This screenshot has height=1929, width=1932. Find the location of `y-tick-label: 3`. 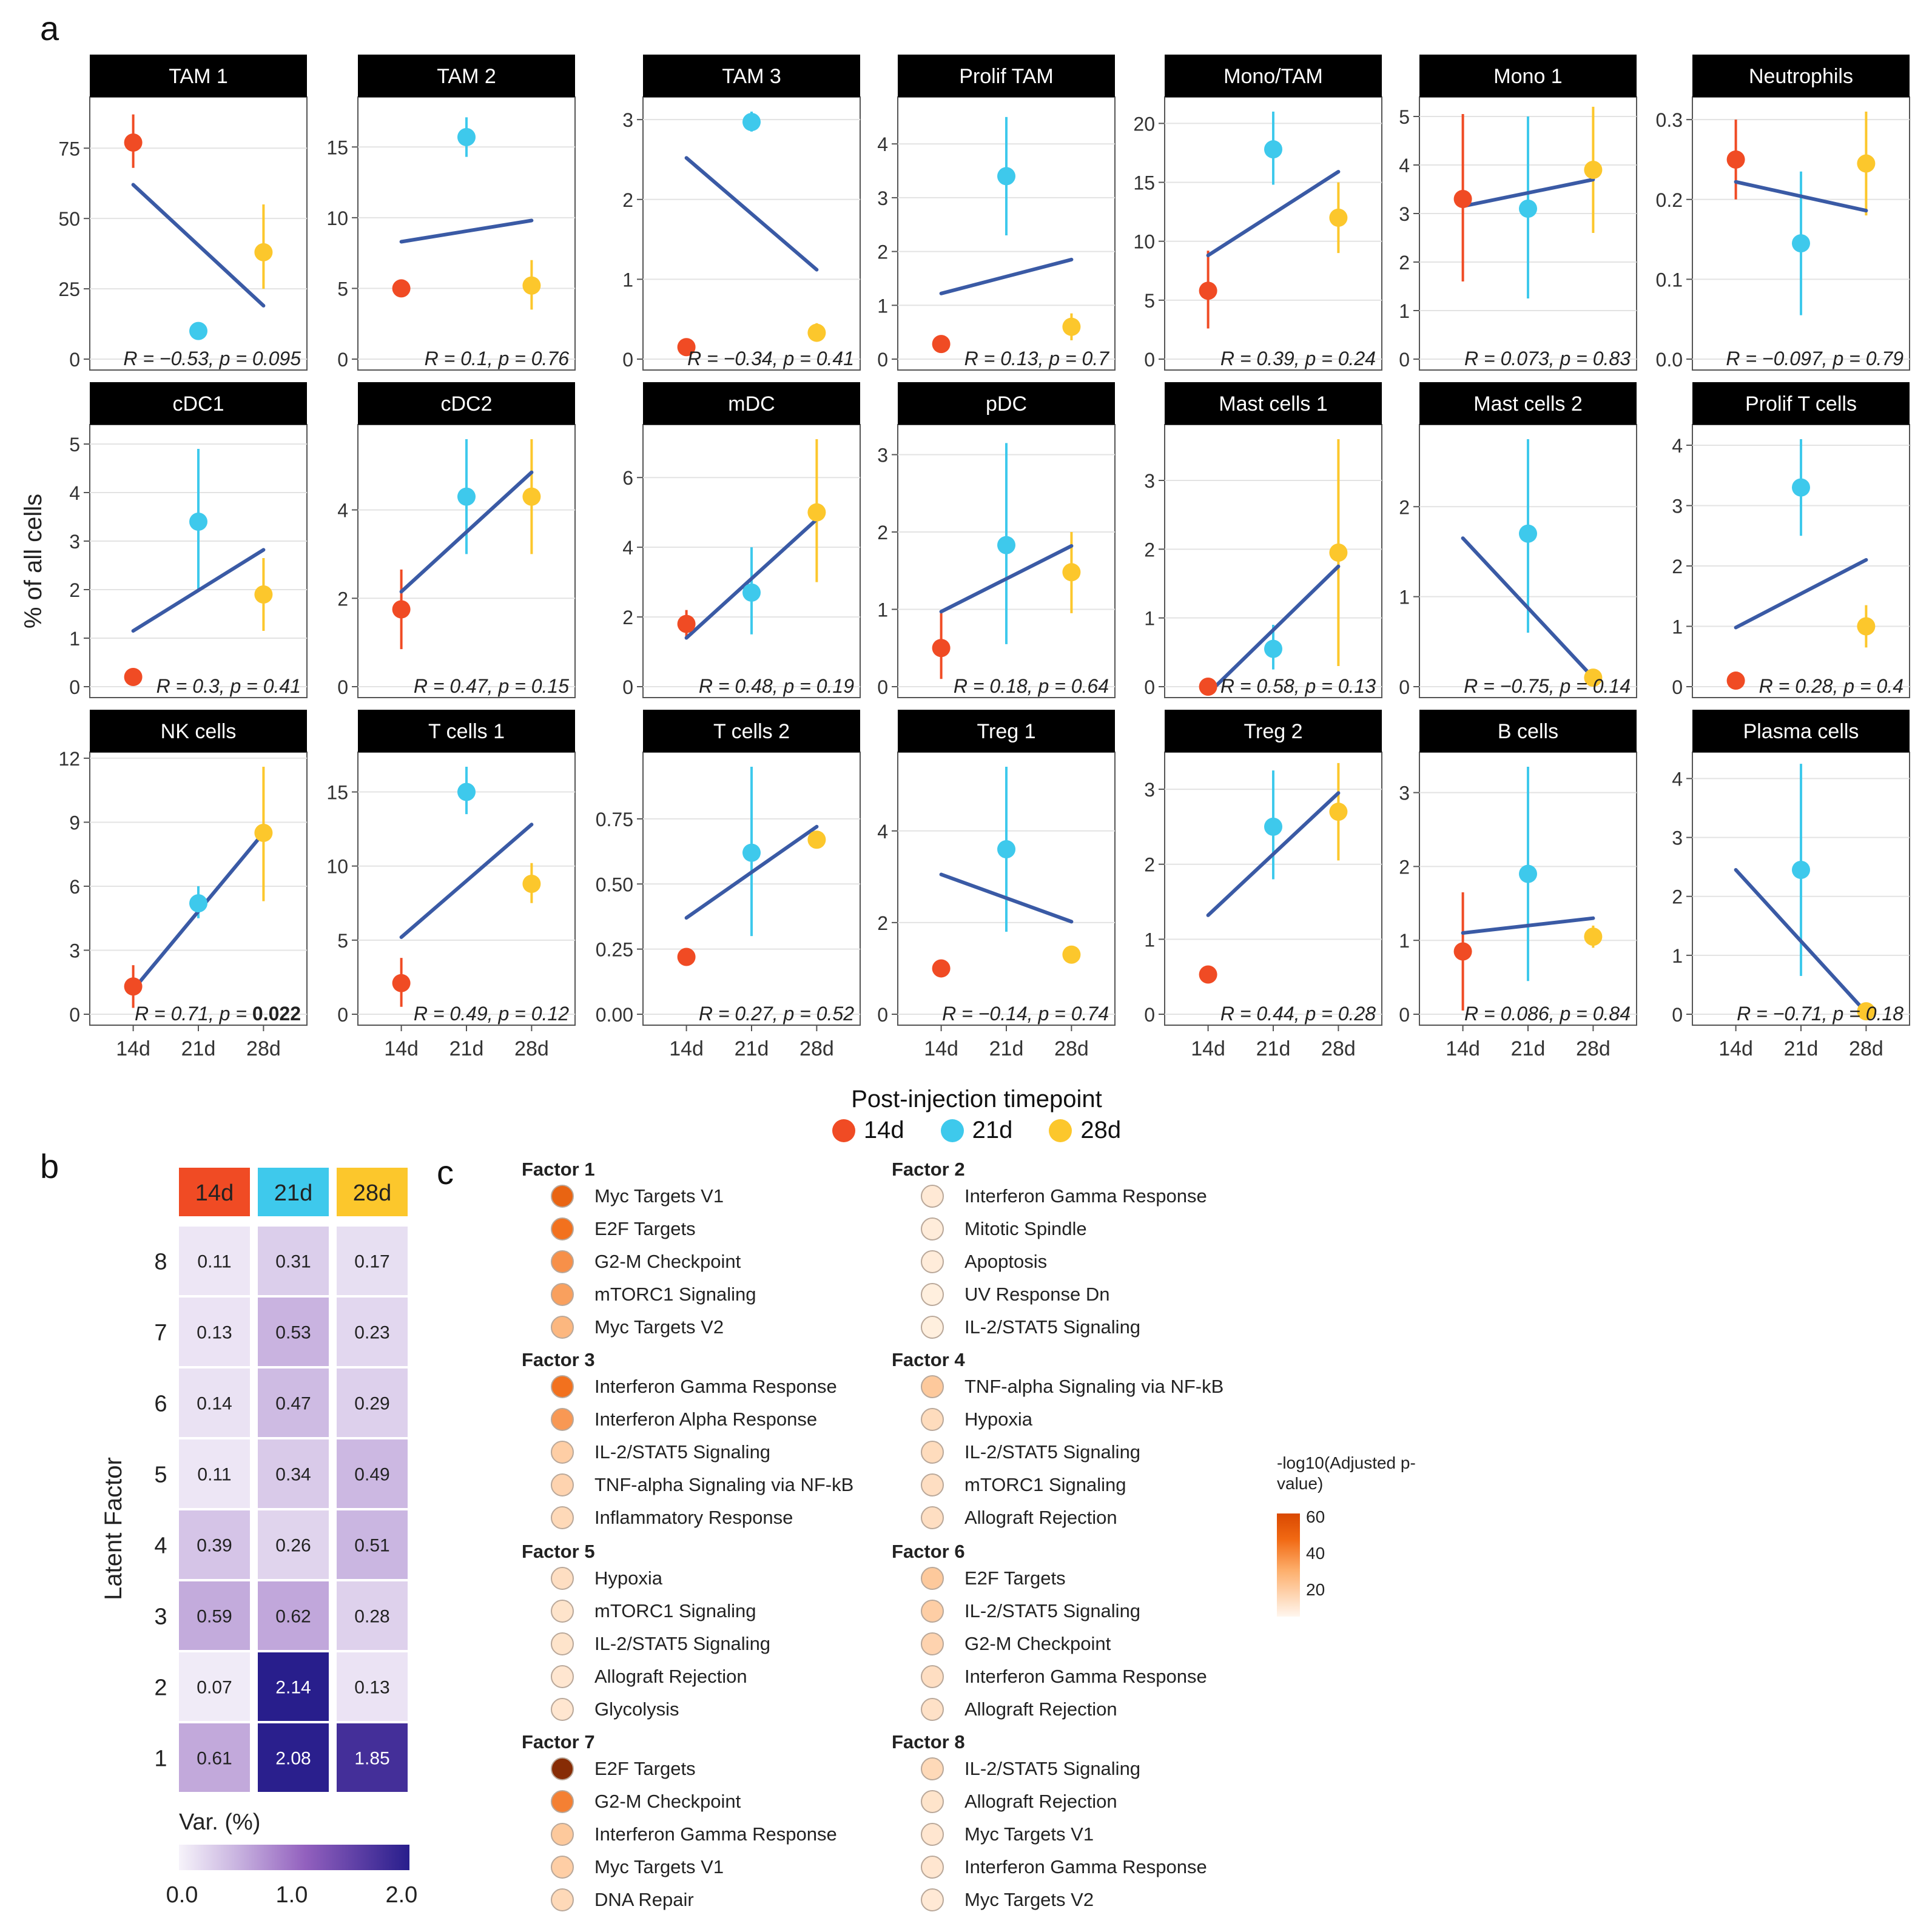

y-tick-label: 3 is located at coordinates (882, 198).